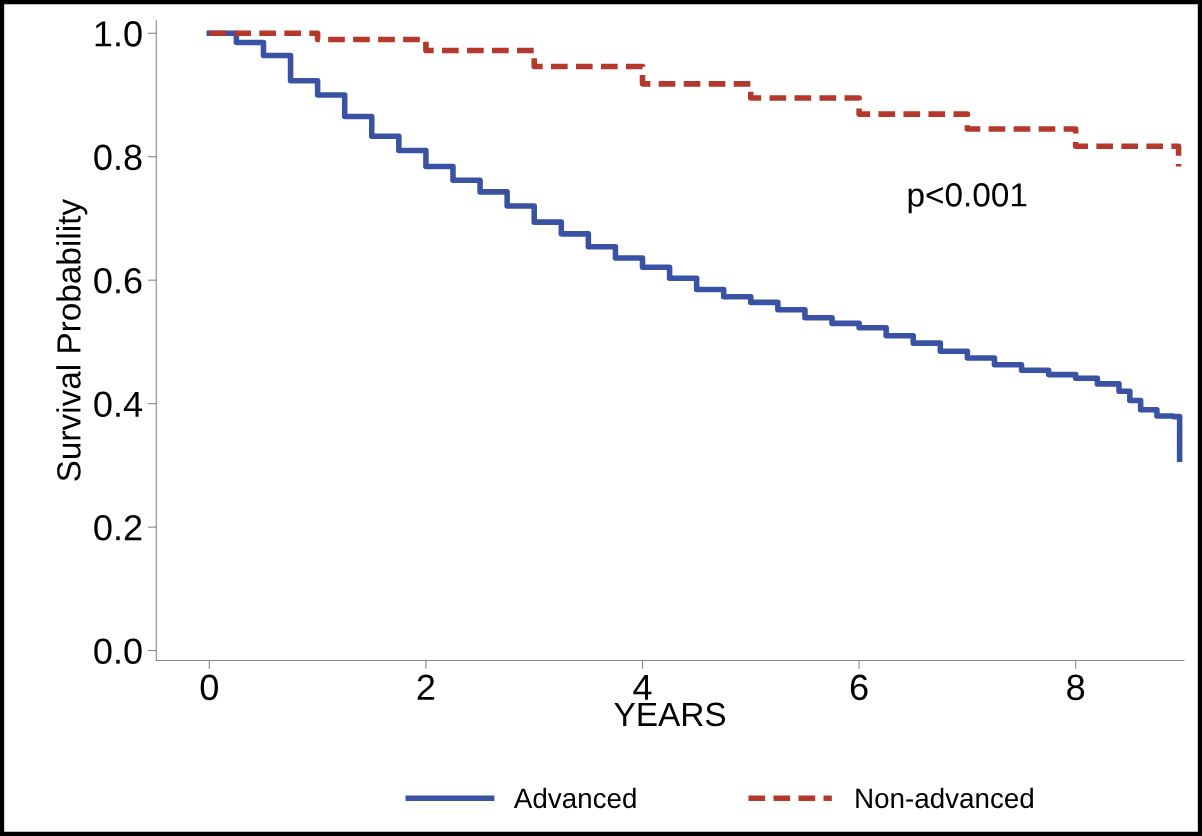 The height and width of the screenshot is (836, 1202). Describe the element at coordinates (118, 651) in the screenshot. I see `y-tick-label: 0.0` at that location.